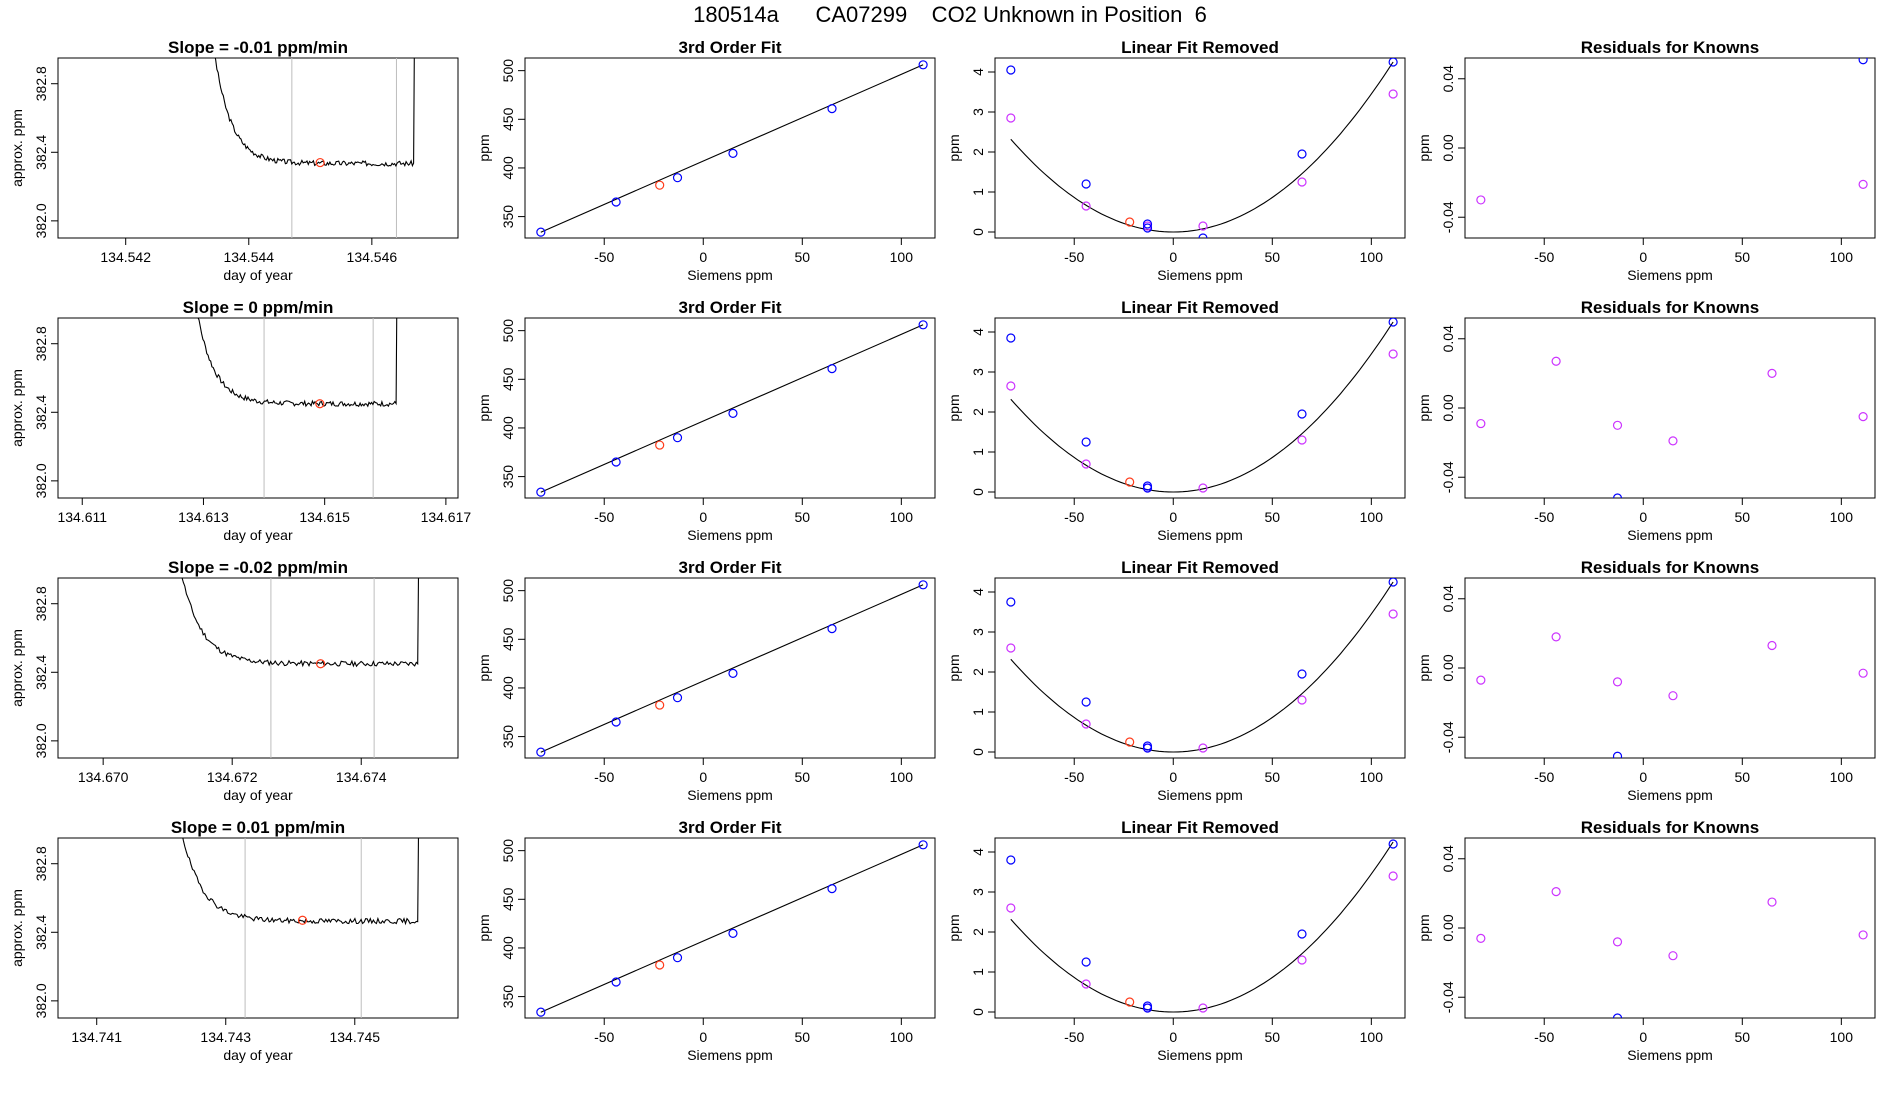  Describe the element at coordinates (103, 777) in the screenshot. I see `x-tick-label: 134.670` at that location.